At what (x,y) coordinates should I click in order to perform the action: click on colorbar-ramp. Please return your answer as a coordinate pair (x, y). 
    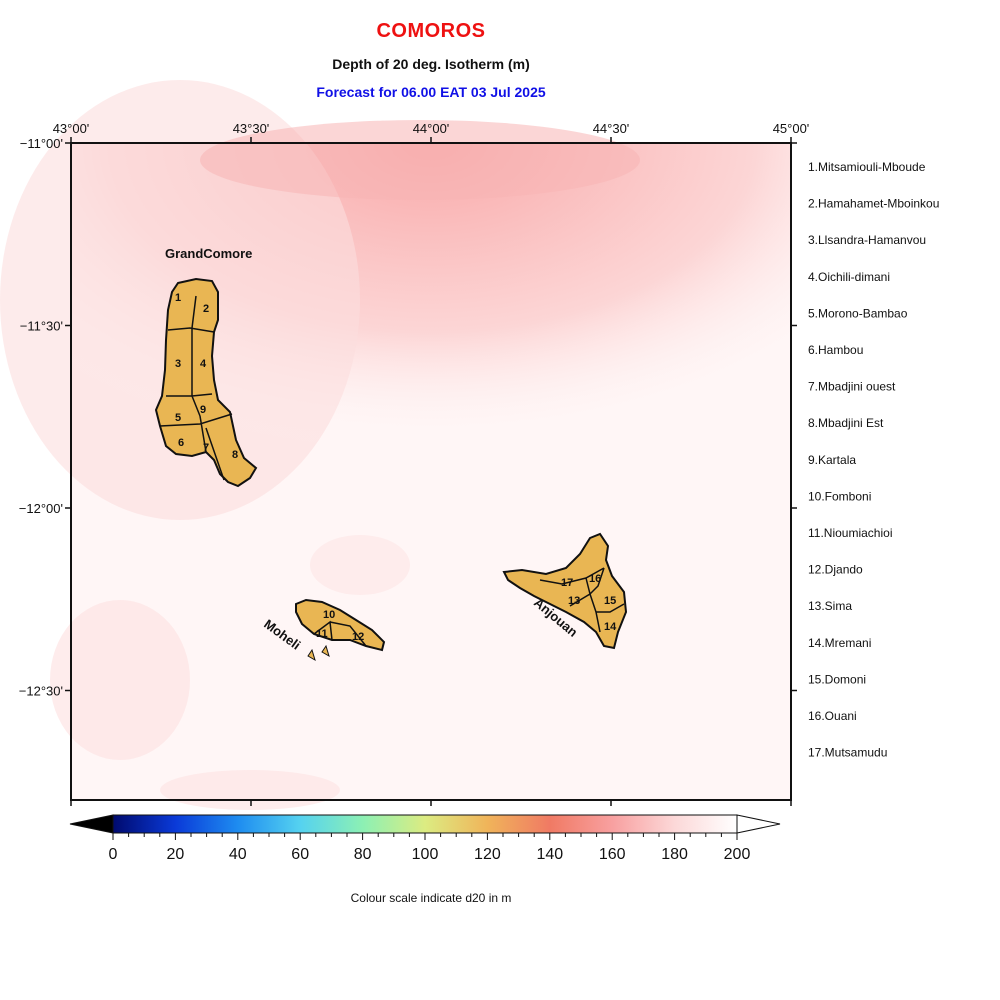
    Looking at the image, I should click on (425, 824).